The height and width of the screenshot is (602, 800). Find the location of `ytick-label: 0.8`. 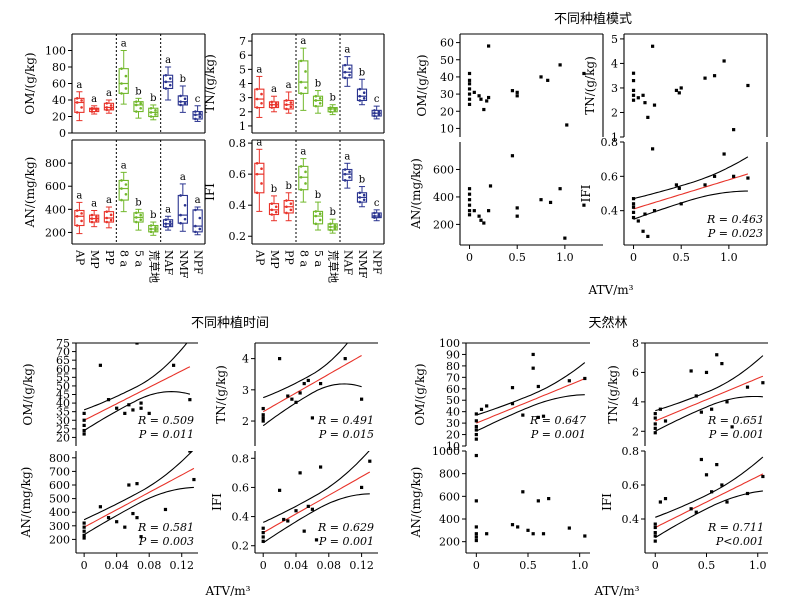

ytick-label: 0.8 is located at coordinates (631, 451).